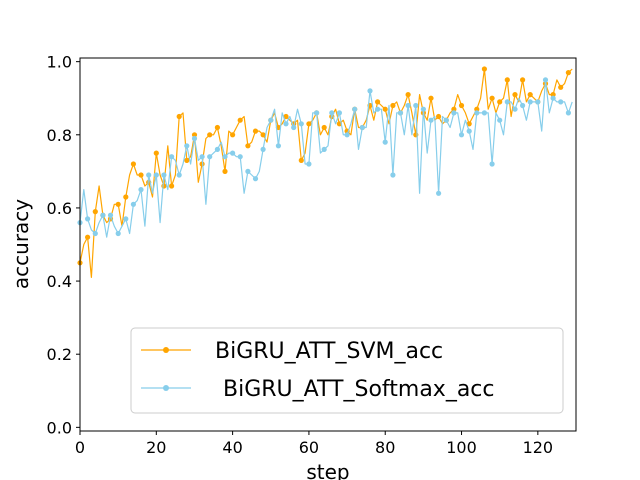  Describe the element at coordinates (461, 447) in the screenshot. I see `x-tick-label: 100` at that location.